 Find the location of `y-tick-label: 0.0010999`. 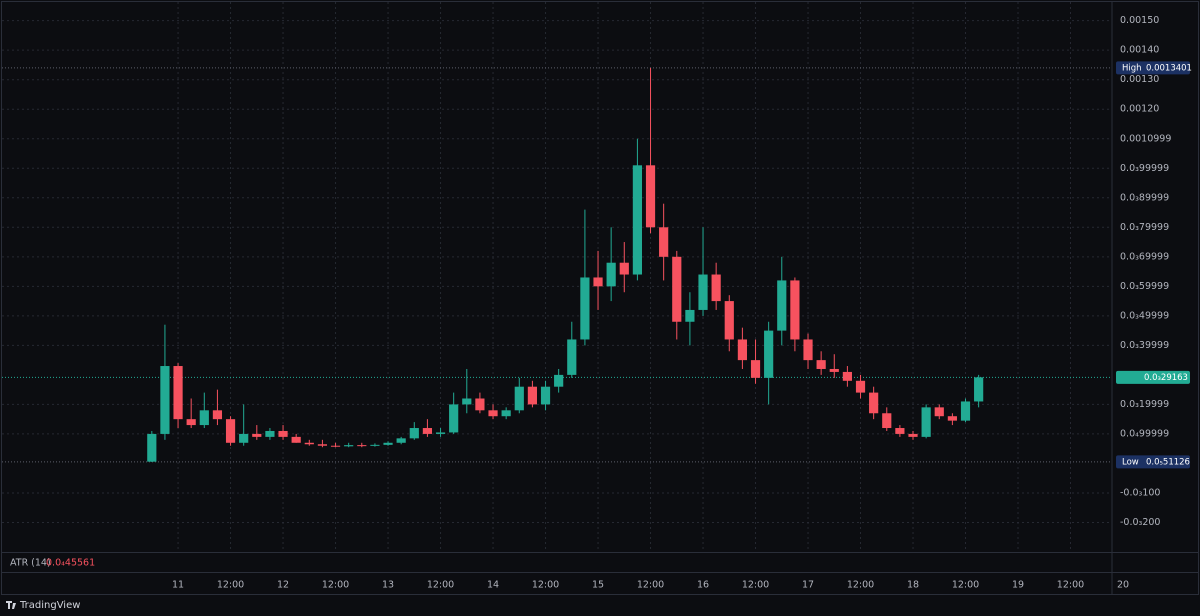

y-tick-label: 0.0010999 is located at coordinates (1145, 138).